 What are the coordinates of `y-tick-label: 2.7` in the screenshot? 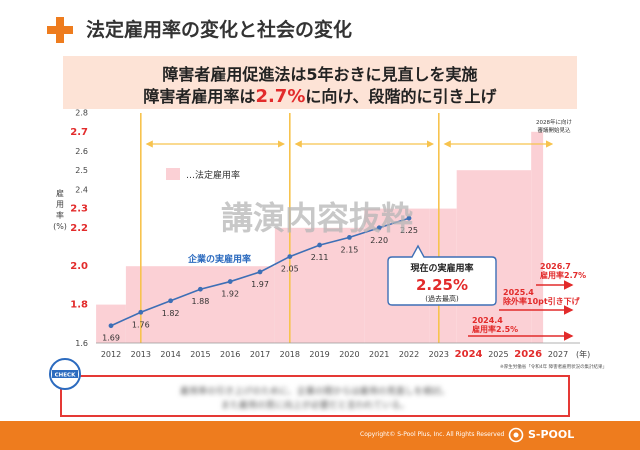 It's located at (79, 132).